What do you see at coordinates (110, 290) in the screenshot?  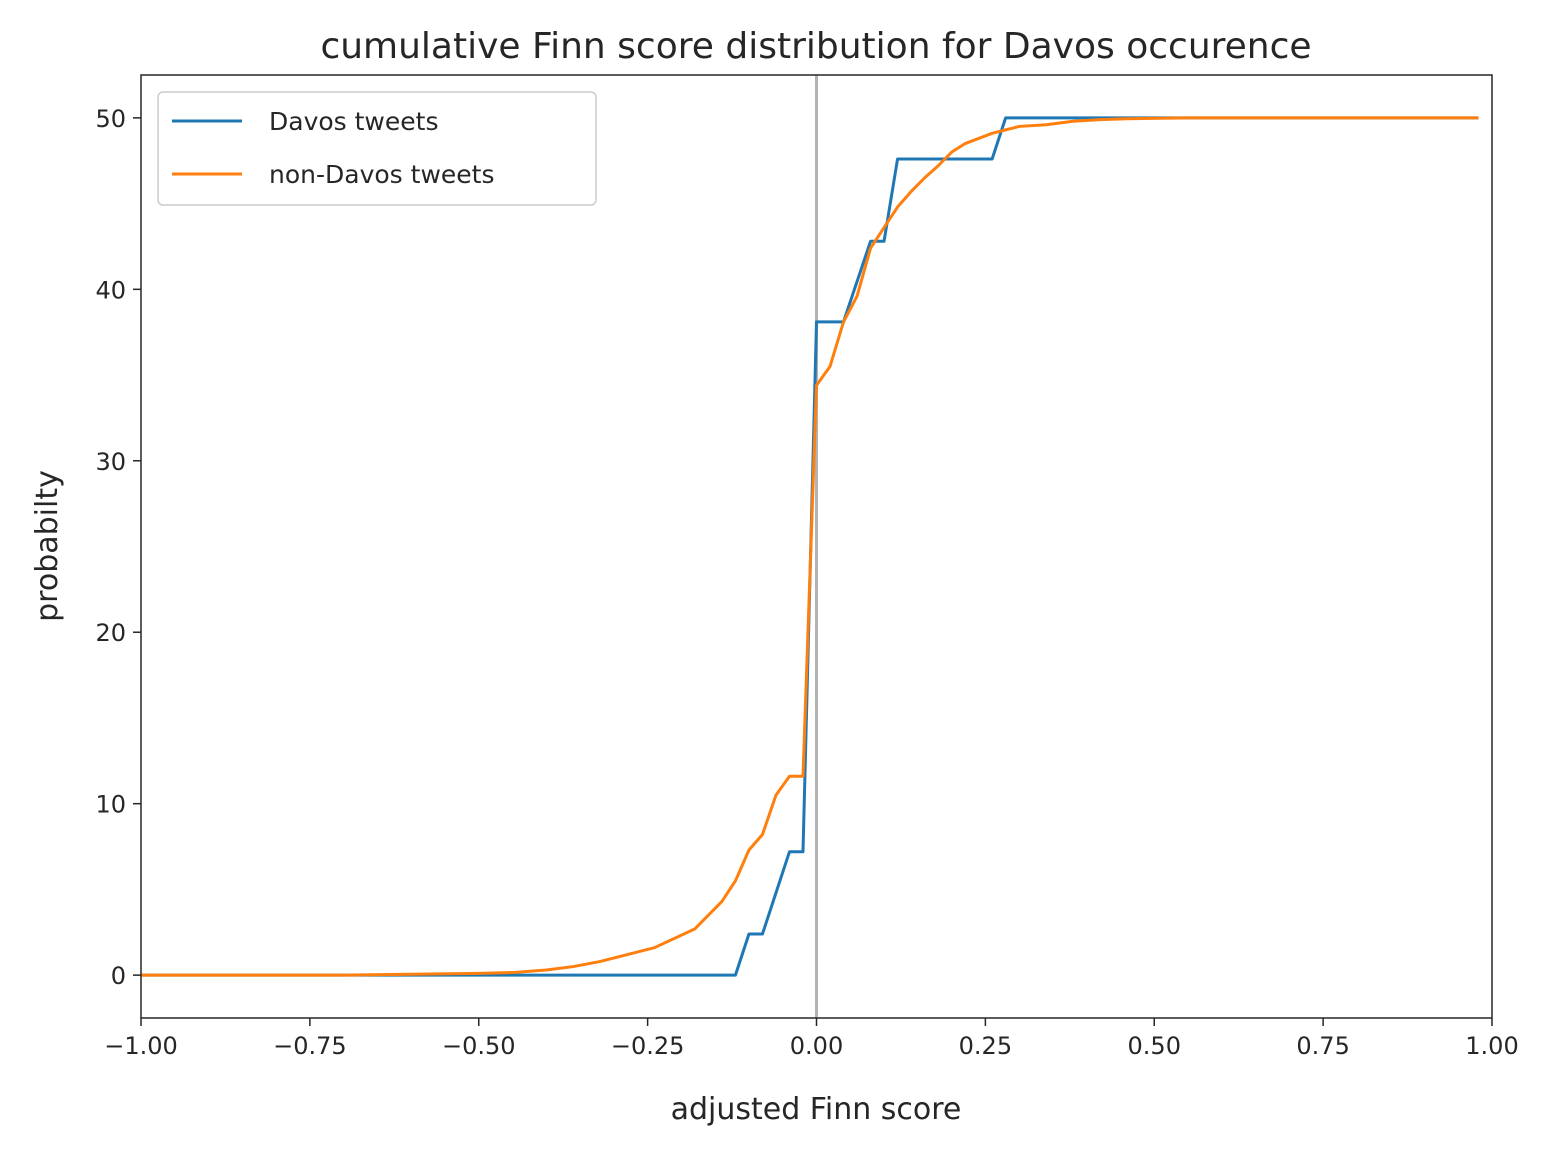 I see `y-tick-label: 40` at bounding box center [110, 290].